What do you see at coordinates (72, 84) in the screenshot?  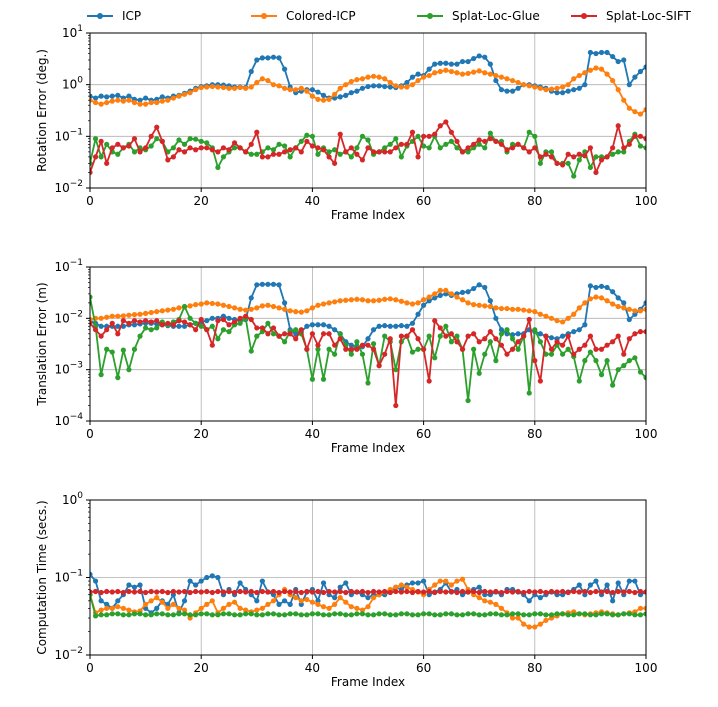 I see `y-tick-label: 10⁰` at bounding box center [72, 84].